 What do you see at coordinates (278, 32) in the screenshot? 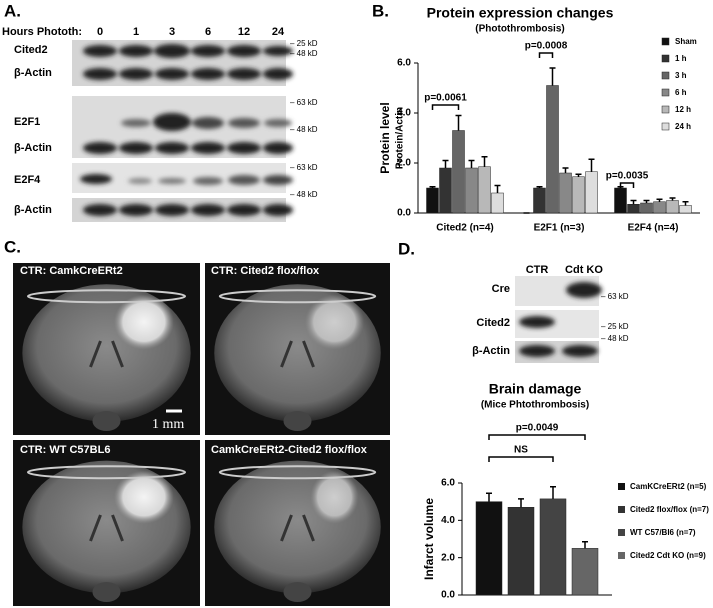
I see `hour: 24` at bounding box center [278, 32].